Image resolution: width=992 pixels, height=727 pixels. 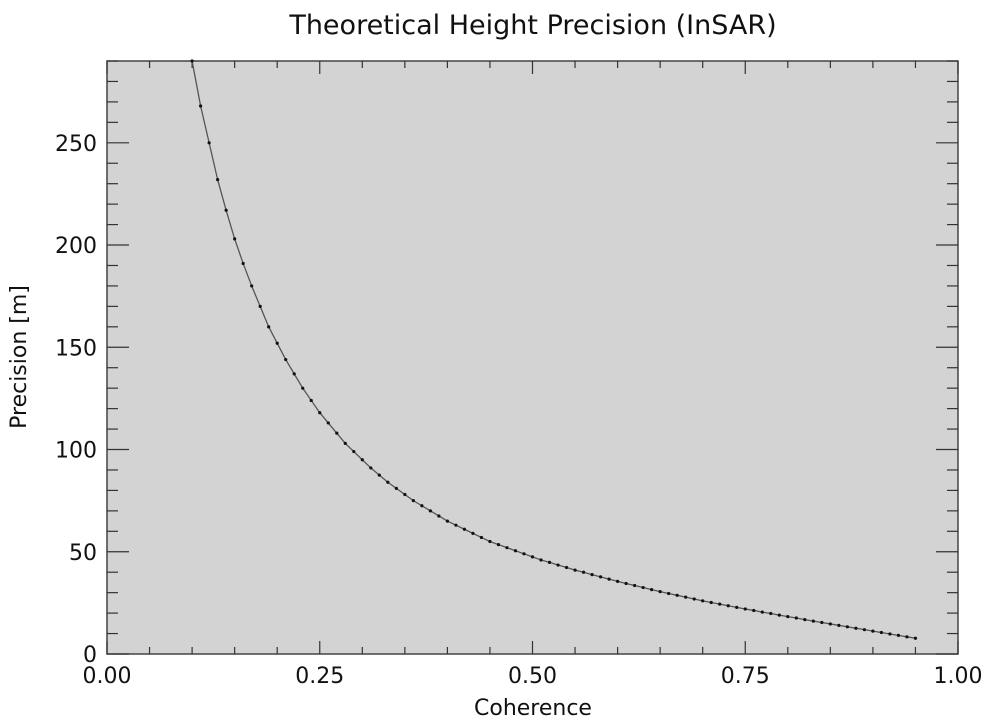 I want to click on y-tick-label: 100, so click(x=76, y=451).